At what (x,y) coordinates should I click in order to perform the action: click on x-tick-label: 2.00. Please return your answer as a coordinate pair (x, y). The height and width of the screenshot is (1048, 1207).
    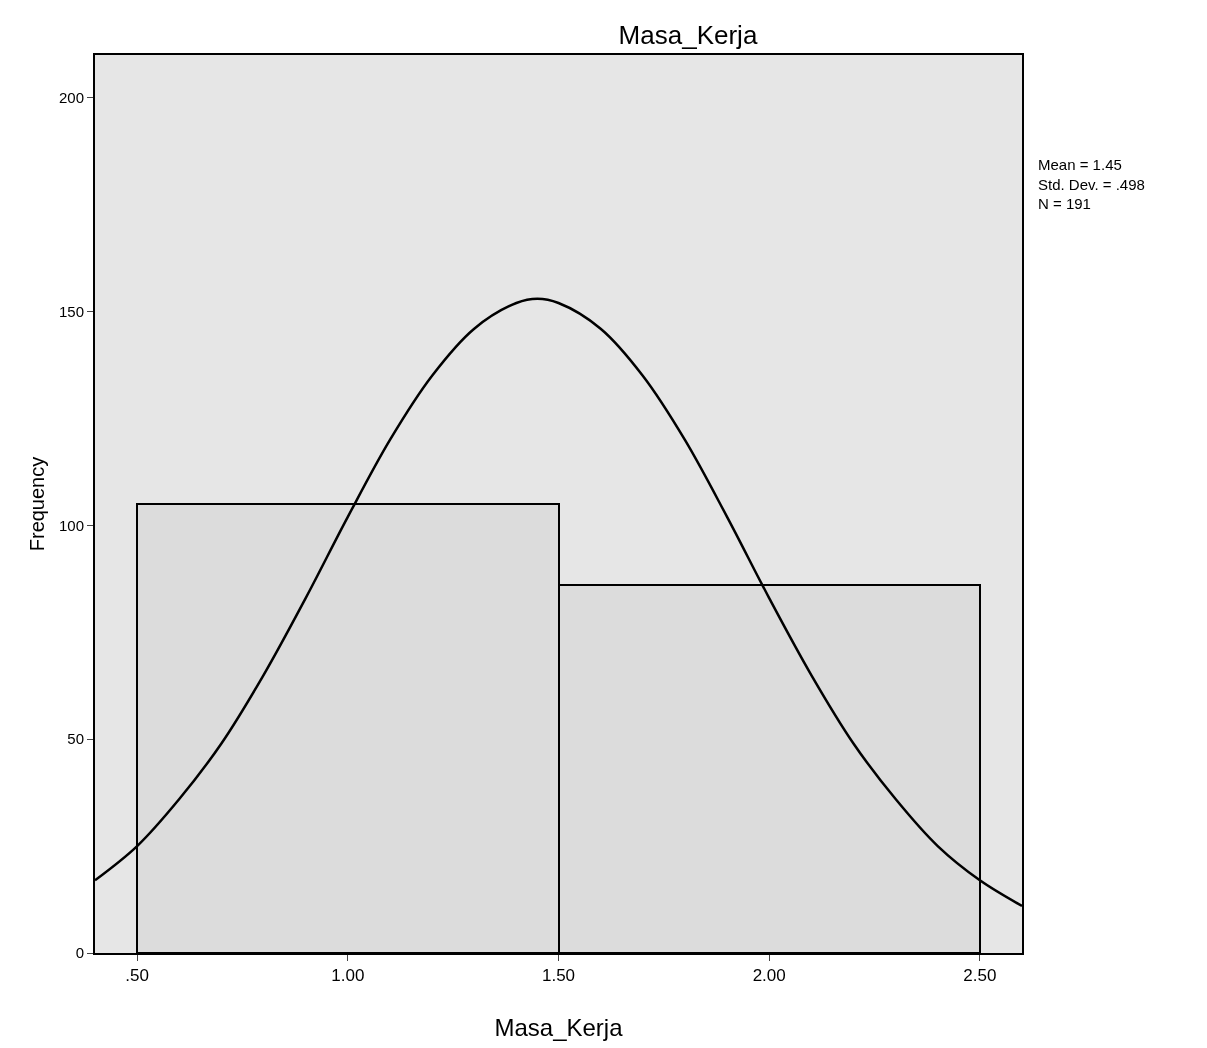
    Looking at the image, I should click on (769, 976).